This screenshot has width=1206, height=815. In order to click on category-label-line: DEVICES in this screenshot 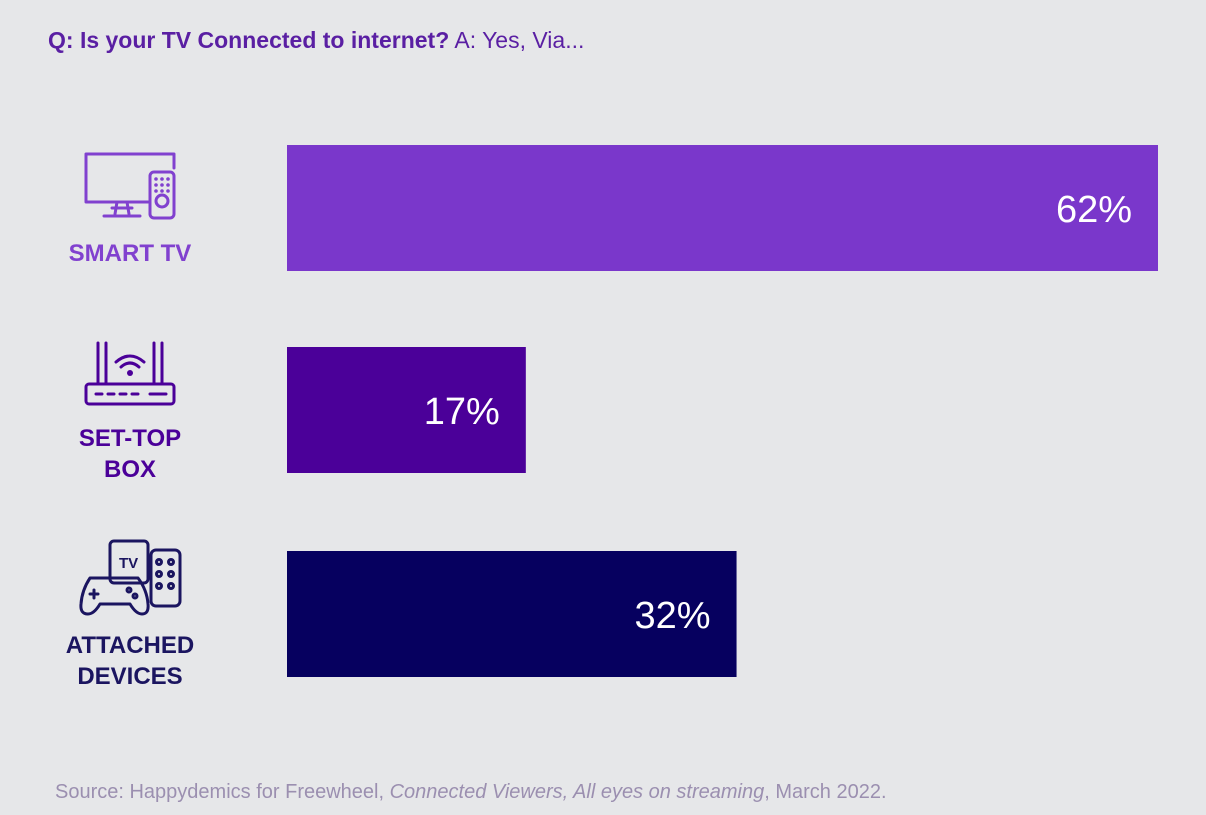, I will do `click(130, 676)`.